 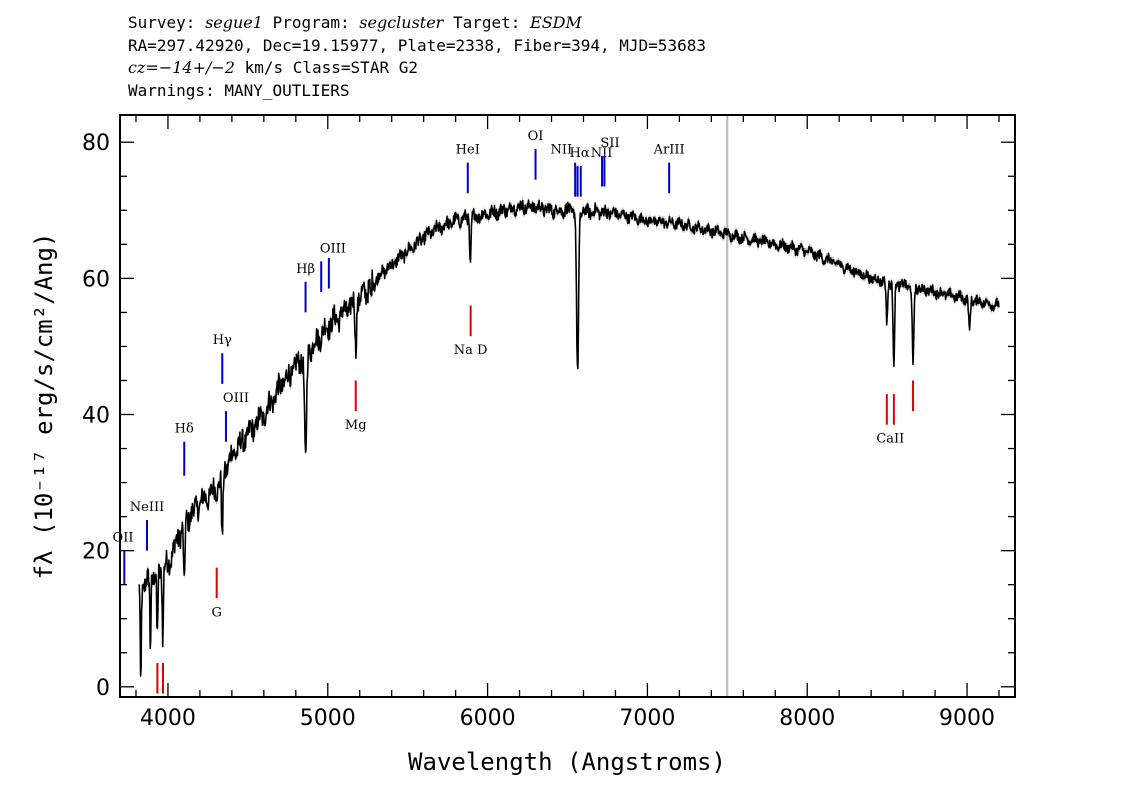 I want to click on x-axis-title: Wavelength (Angstroms), so click(x=567, y=762).